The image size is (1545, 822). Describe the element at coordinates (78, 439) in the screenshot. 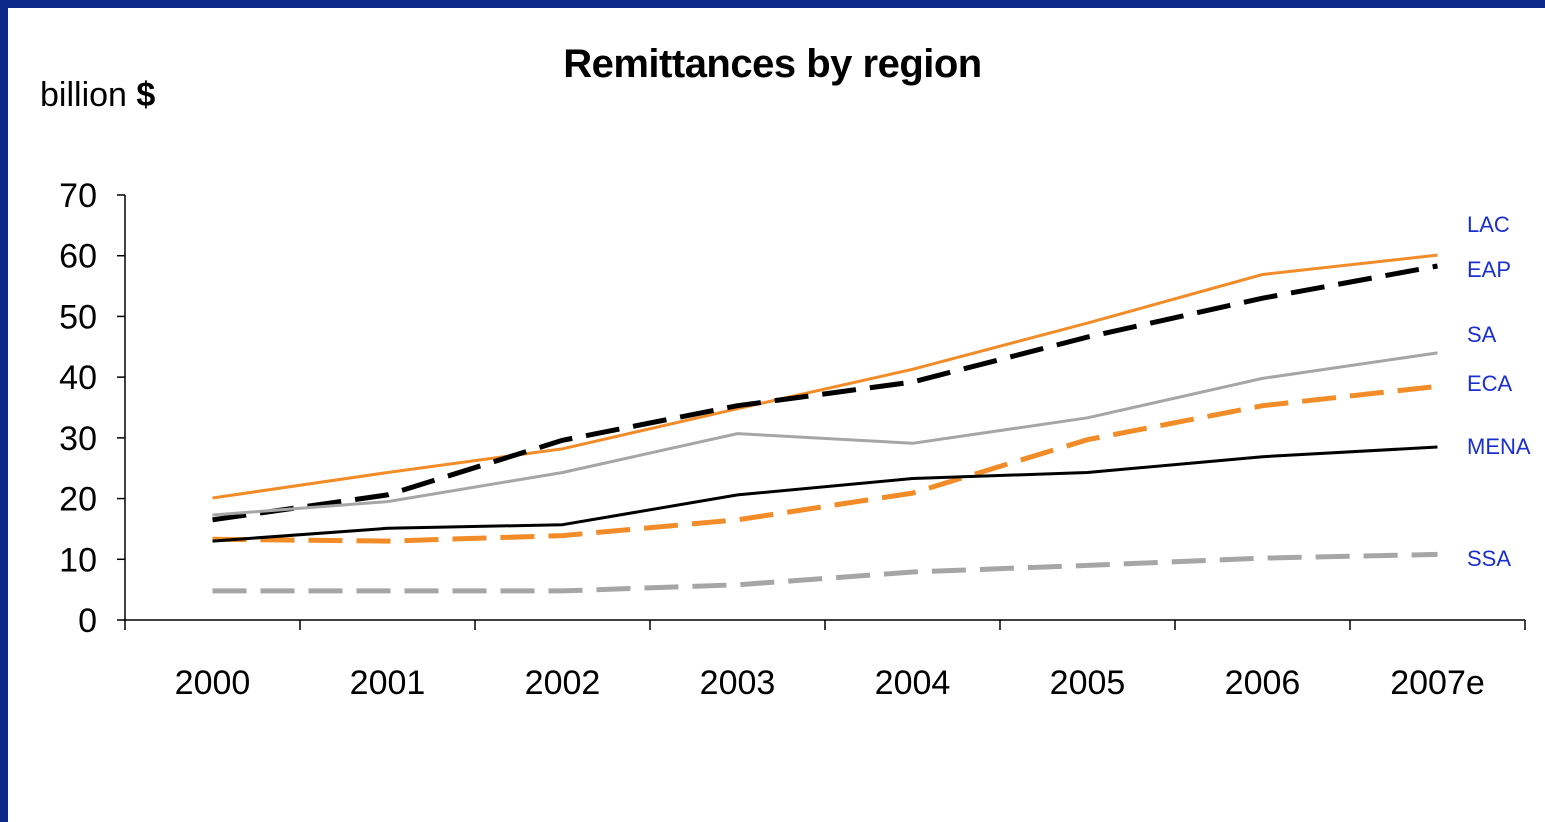

I see `y-tick-label: 30` at that location.